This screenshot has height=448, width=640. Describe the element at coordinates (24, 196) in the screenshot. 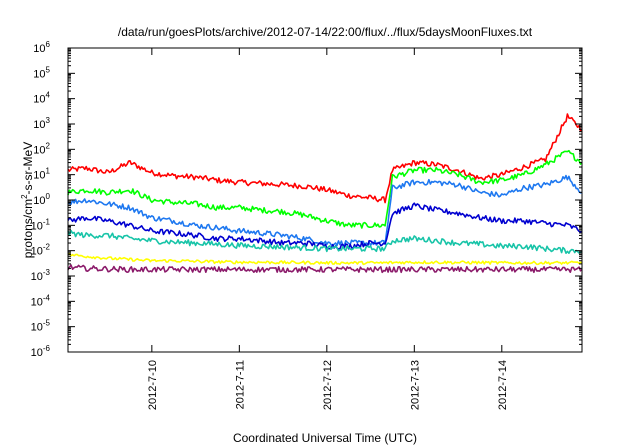

I see `y-axis-label-sup: 2` at that location.